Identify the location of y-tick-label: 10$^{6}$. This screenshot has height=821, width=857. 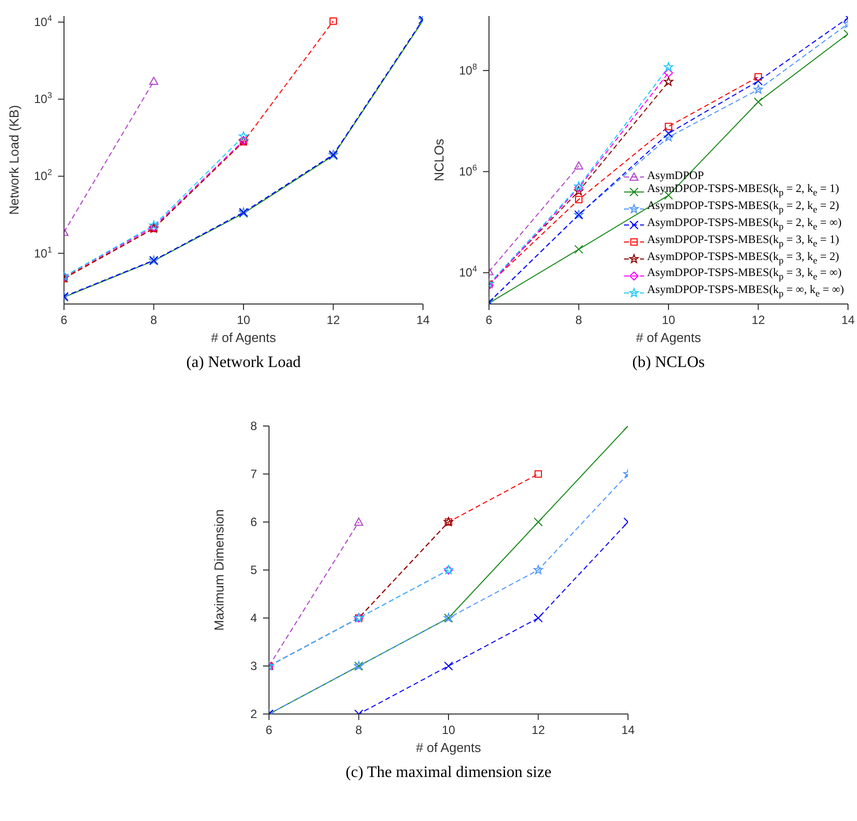
(468, 170).